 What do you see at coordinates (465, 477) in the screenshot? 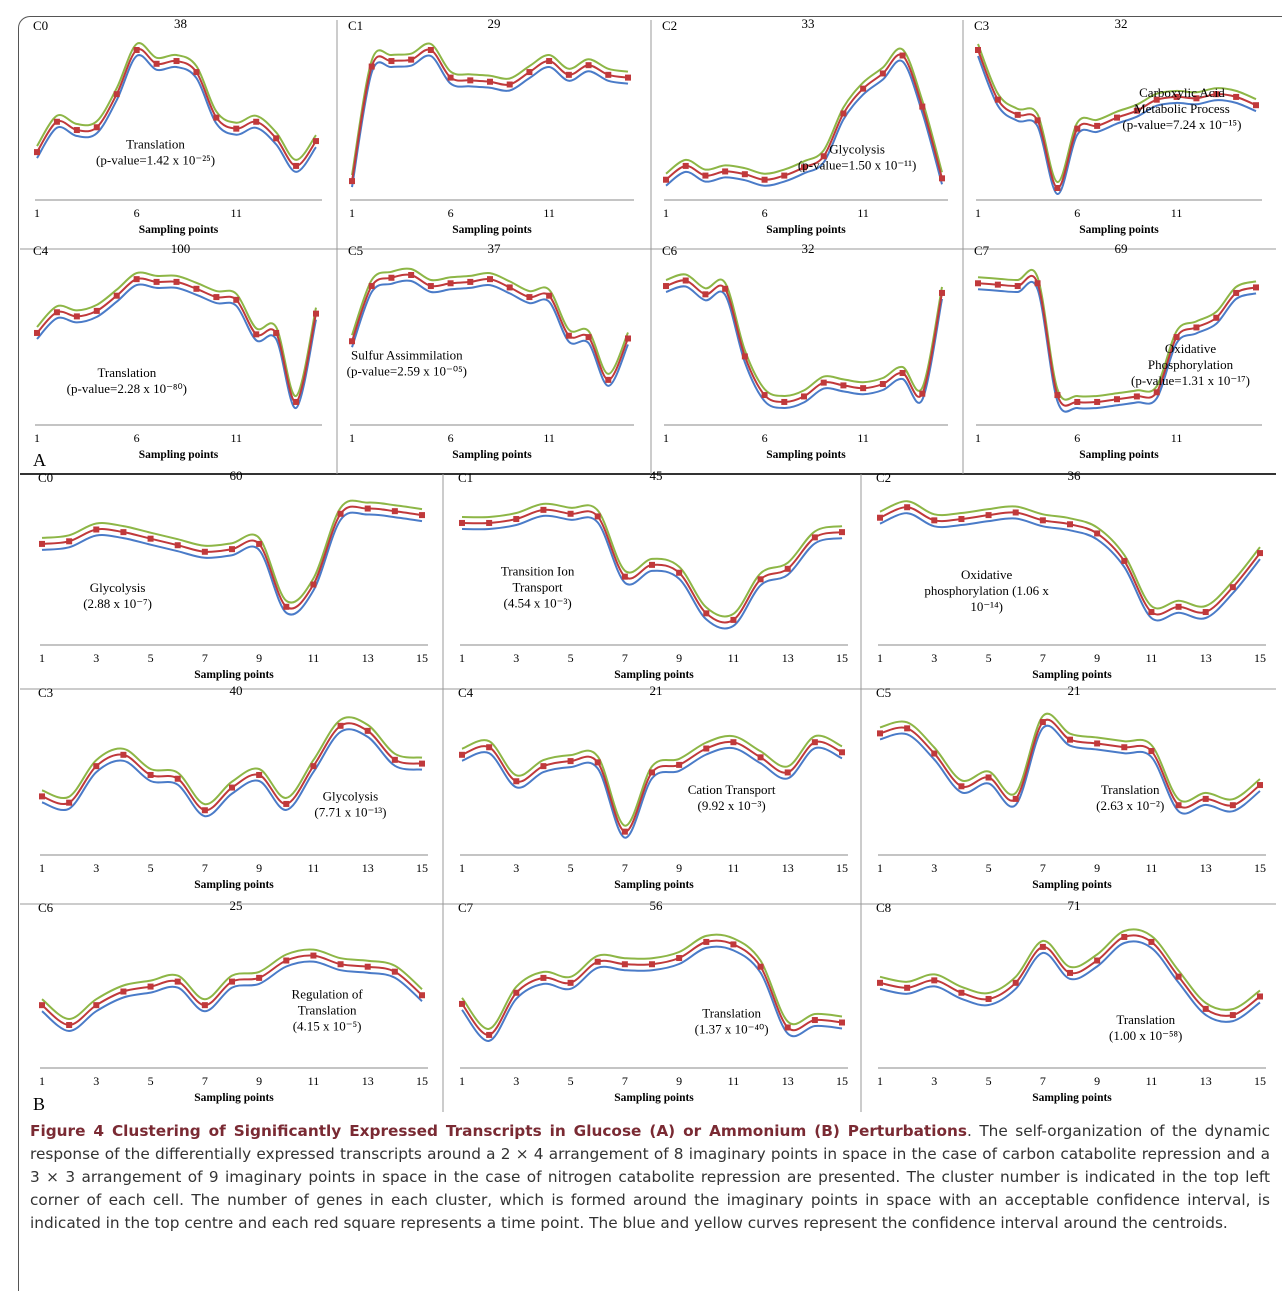
I see `cluster-label: C1` at bounding box center [465, 477].